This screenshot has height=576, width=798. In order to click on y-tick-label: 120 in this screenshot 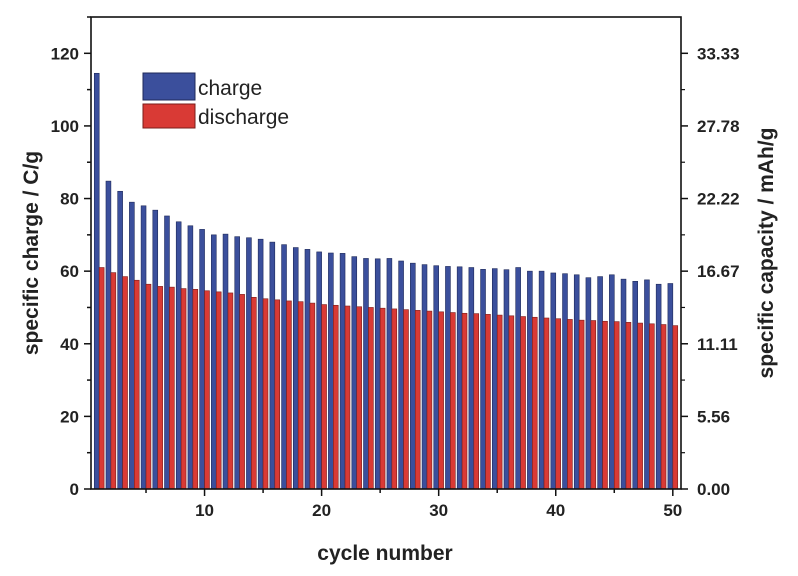, I will do `click(65, 53)`.